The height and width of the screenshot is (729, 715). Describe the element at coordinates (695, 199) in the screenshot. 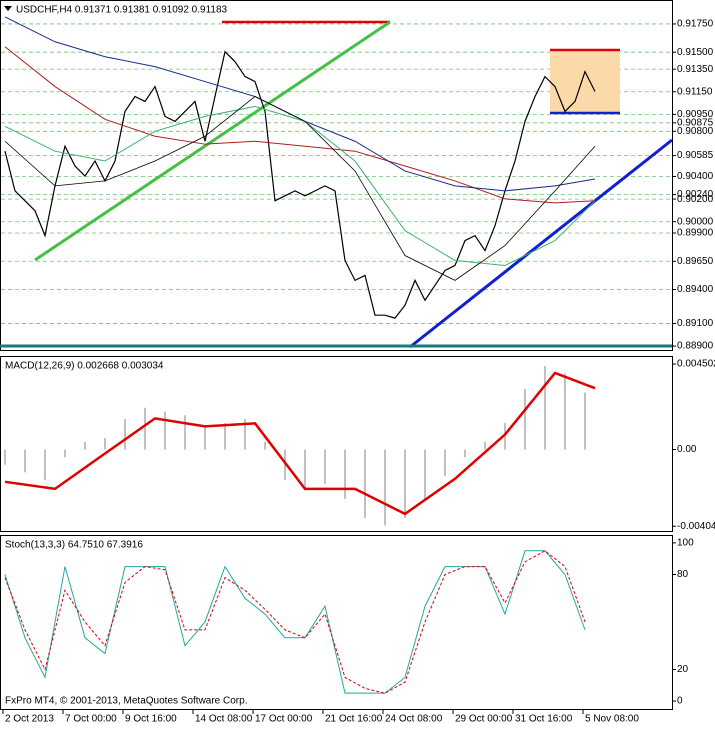

I see `y-tick-label: 0.90200` at that location.